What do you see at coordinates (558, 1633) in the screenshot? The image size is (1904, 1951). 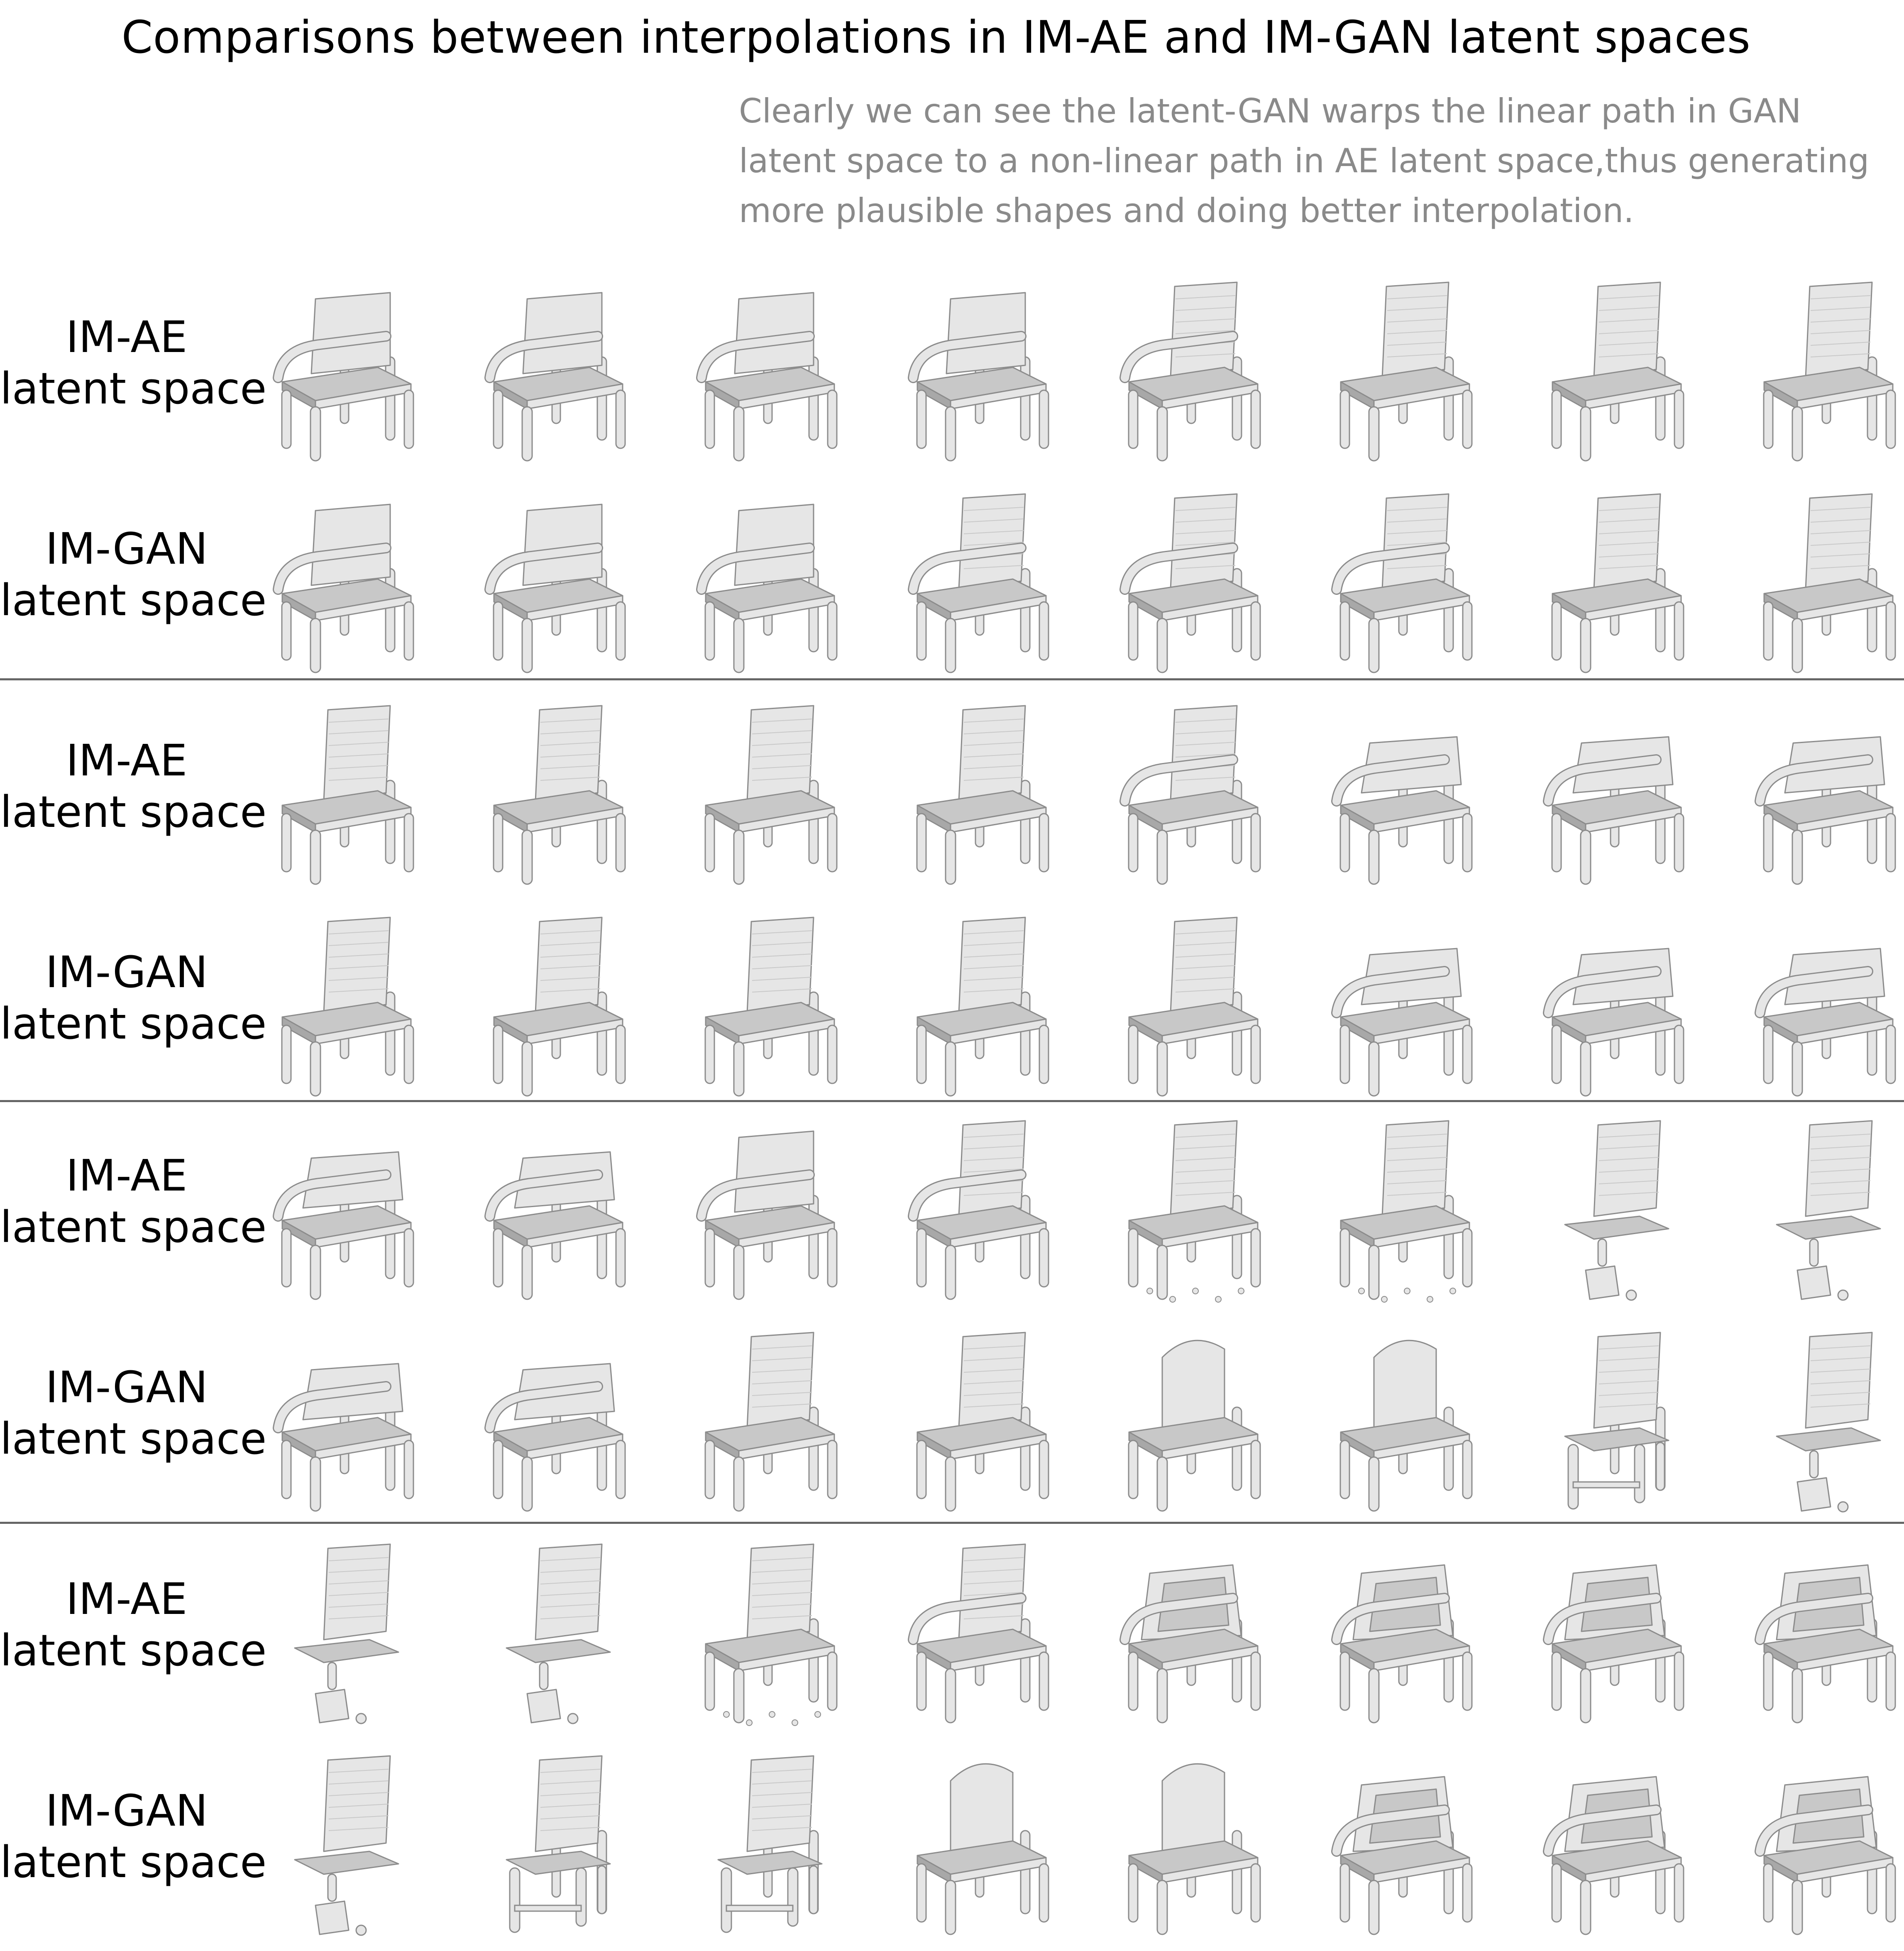 I see `chair-shape-stool-broken` at bounding box center [558, 1633].